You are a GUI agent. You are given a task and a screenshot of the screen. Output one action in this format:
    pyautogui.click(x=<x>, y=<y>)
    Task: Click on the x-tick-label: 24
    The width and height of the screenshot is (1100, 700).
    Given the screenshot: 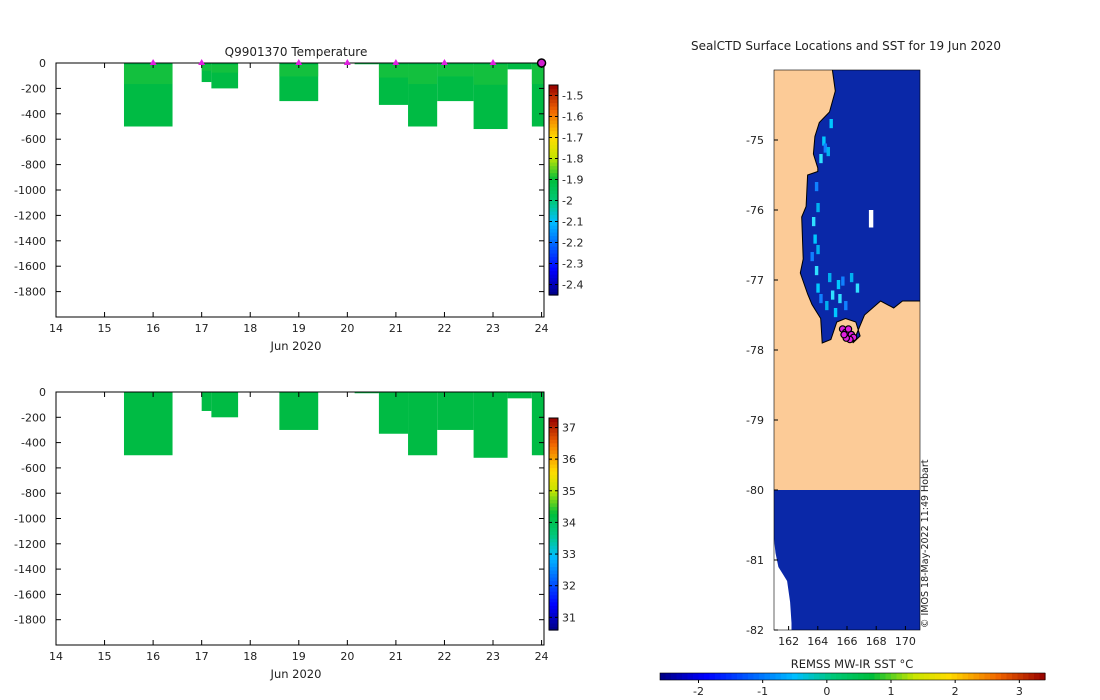 What is the action you would take?
    pyautogui.click(x=542, y=328)
    